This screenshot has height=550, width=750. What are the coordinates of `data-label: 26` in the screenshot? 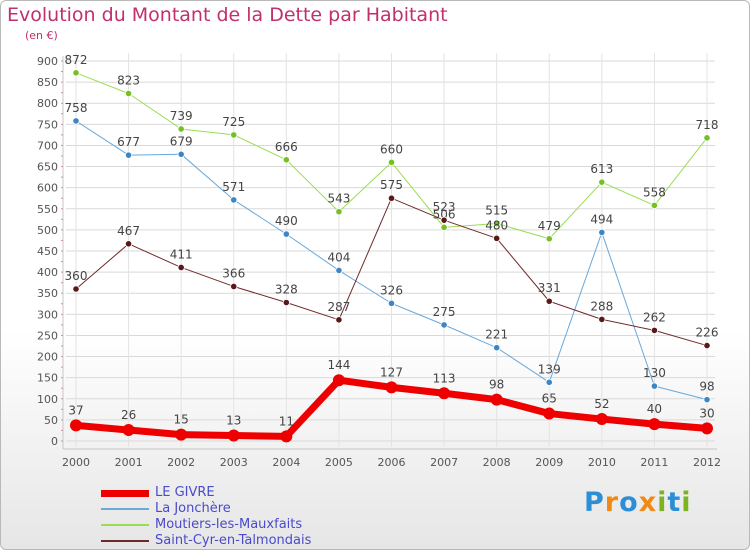 It's located at (128, 415).